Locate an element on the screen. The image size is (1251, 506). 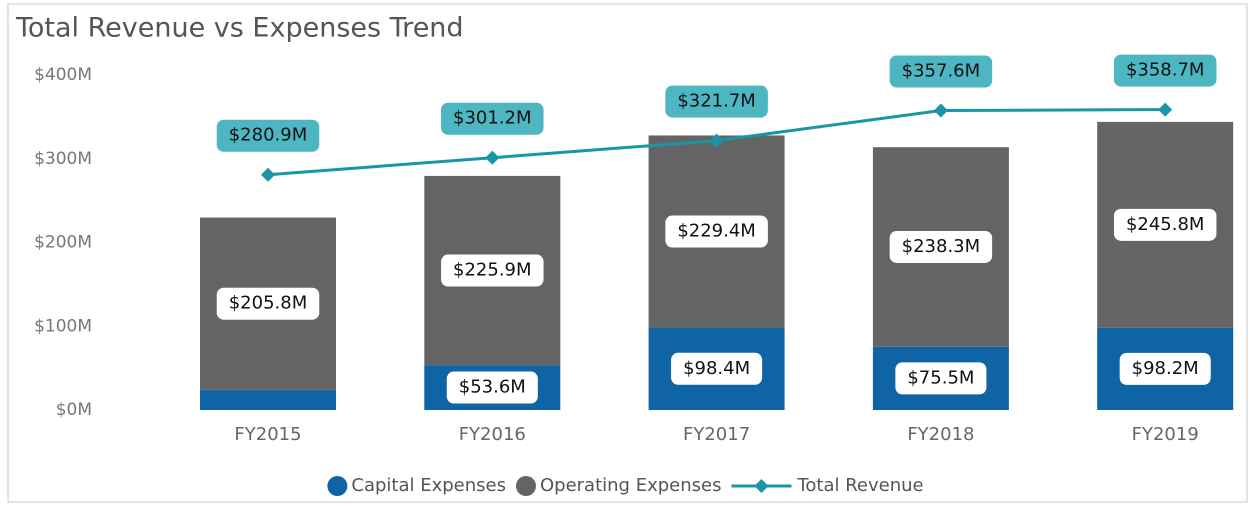
data-label: $75.5M is located at coordinates (940, 377).